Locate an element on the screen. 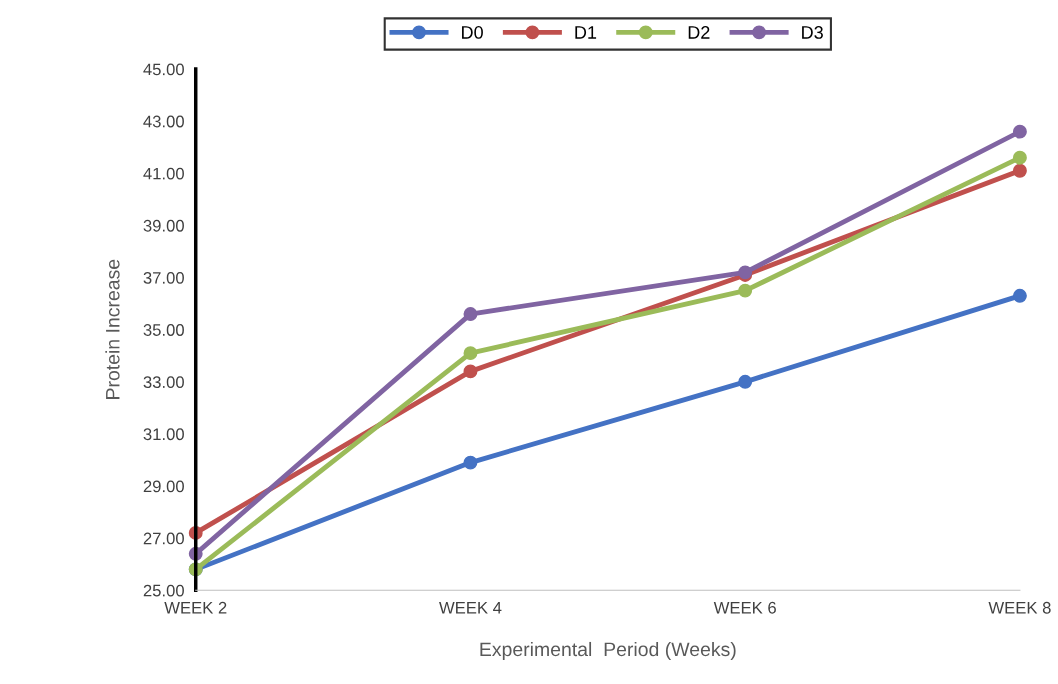 The width and height of the screenshot is (1058, 684). y-tick-label: 27.00 is located at coordinates (163, 538).